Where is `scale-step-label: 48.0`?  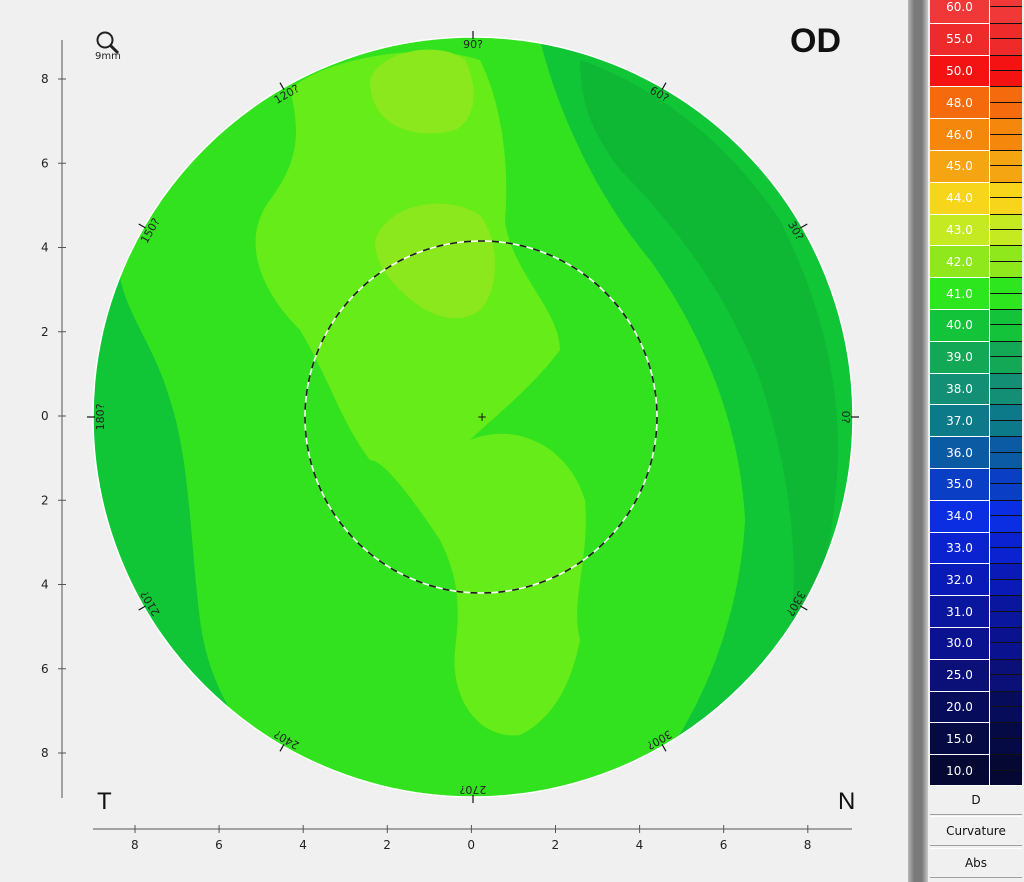 scale-step-label: 48.0 is located at coordinates (960, 103).